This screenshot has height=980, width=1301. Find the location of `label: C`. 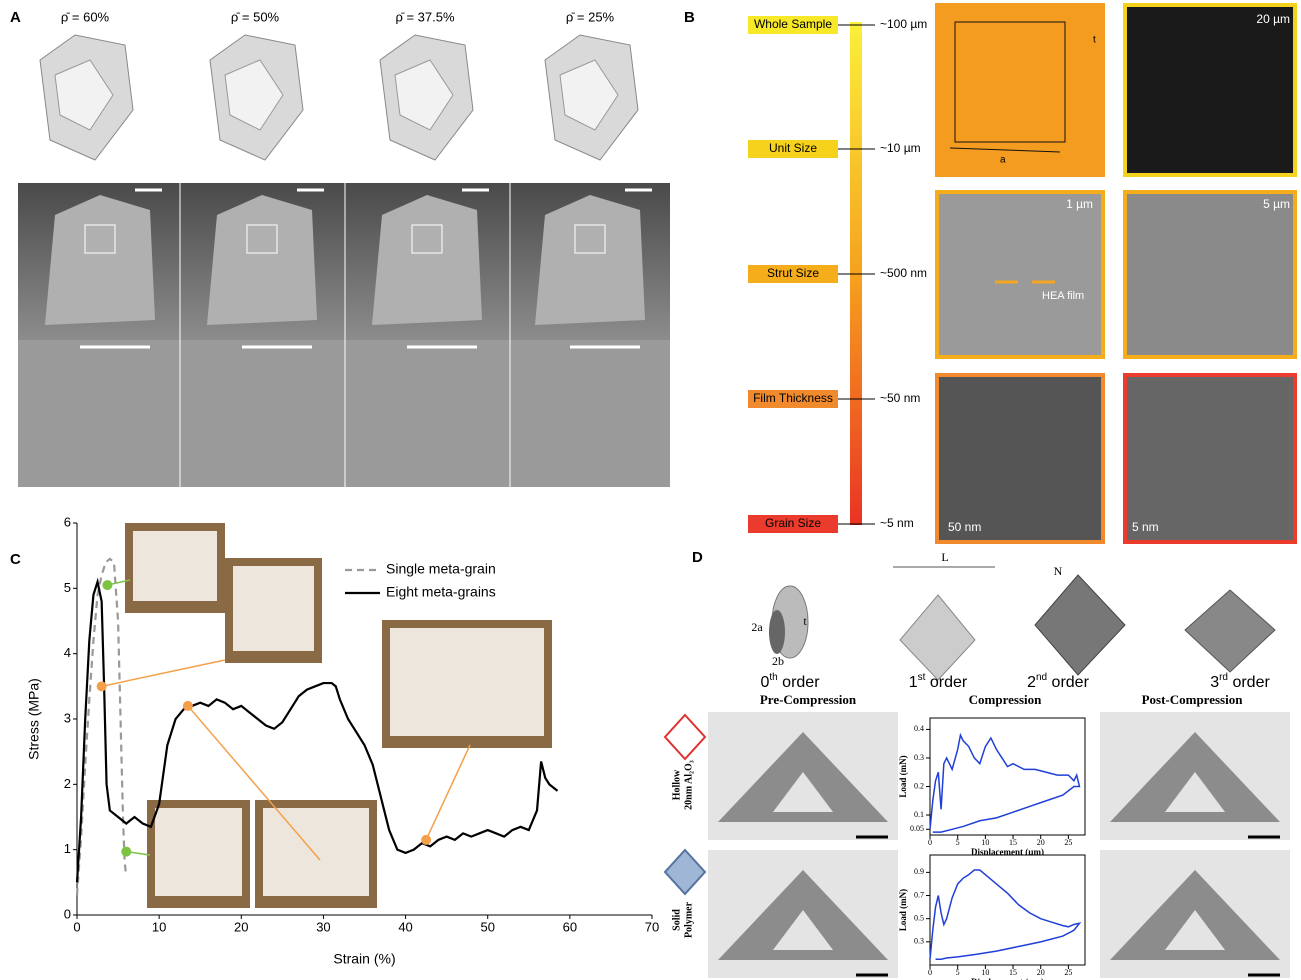

label: C is located at coordinates (15, 559).